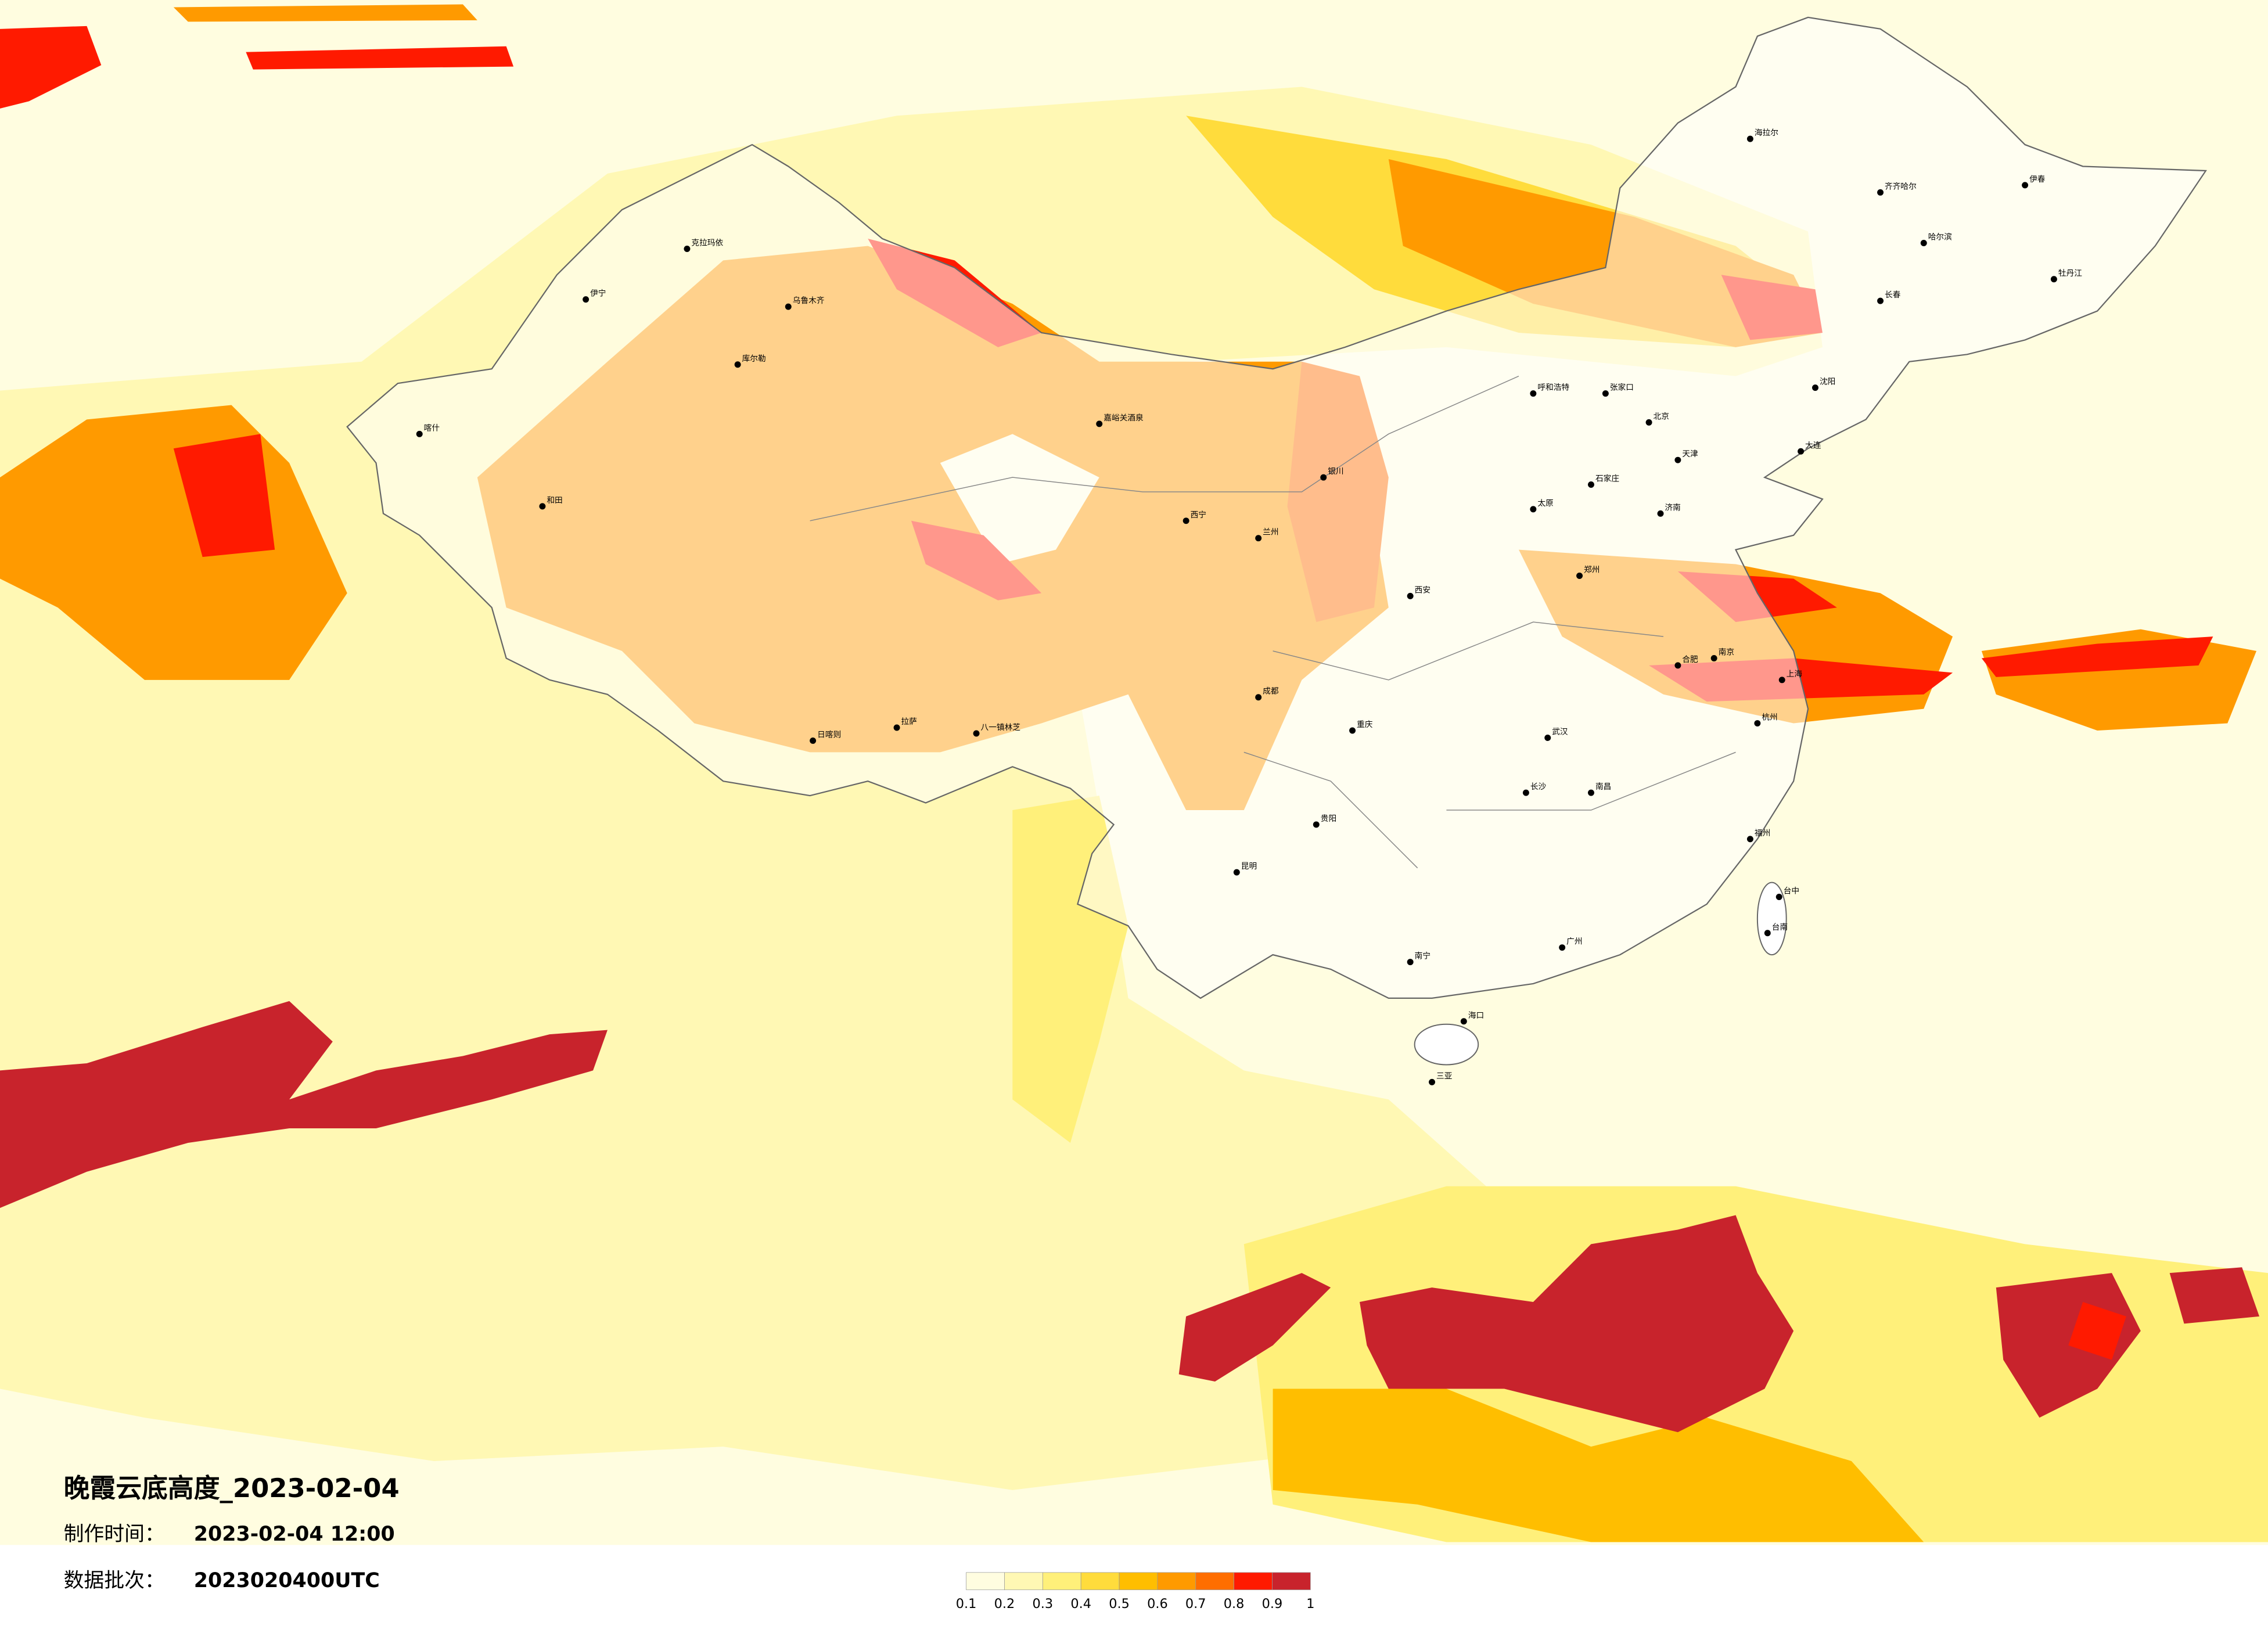 The image size is (2268, 1626). Describe the element at coordinates (1119, 1603) in the screenshot. I see `legend-tick-label: 0.5` at that location.